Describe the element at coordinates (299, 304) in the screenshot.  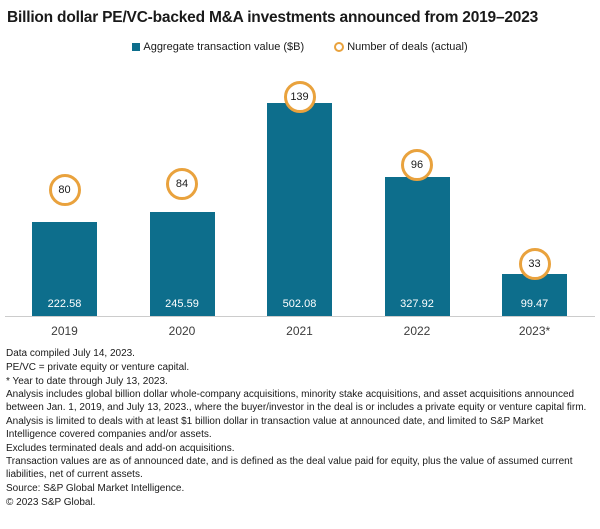
I see `bar-value-label: 502.08` at that location.